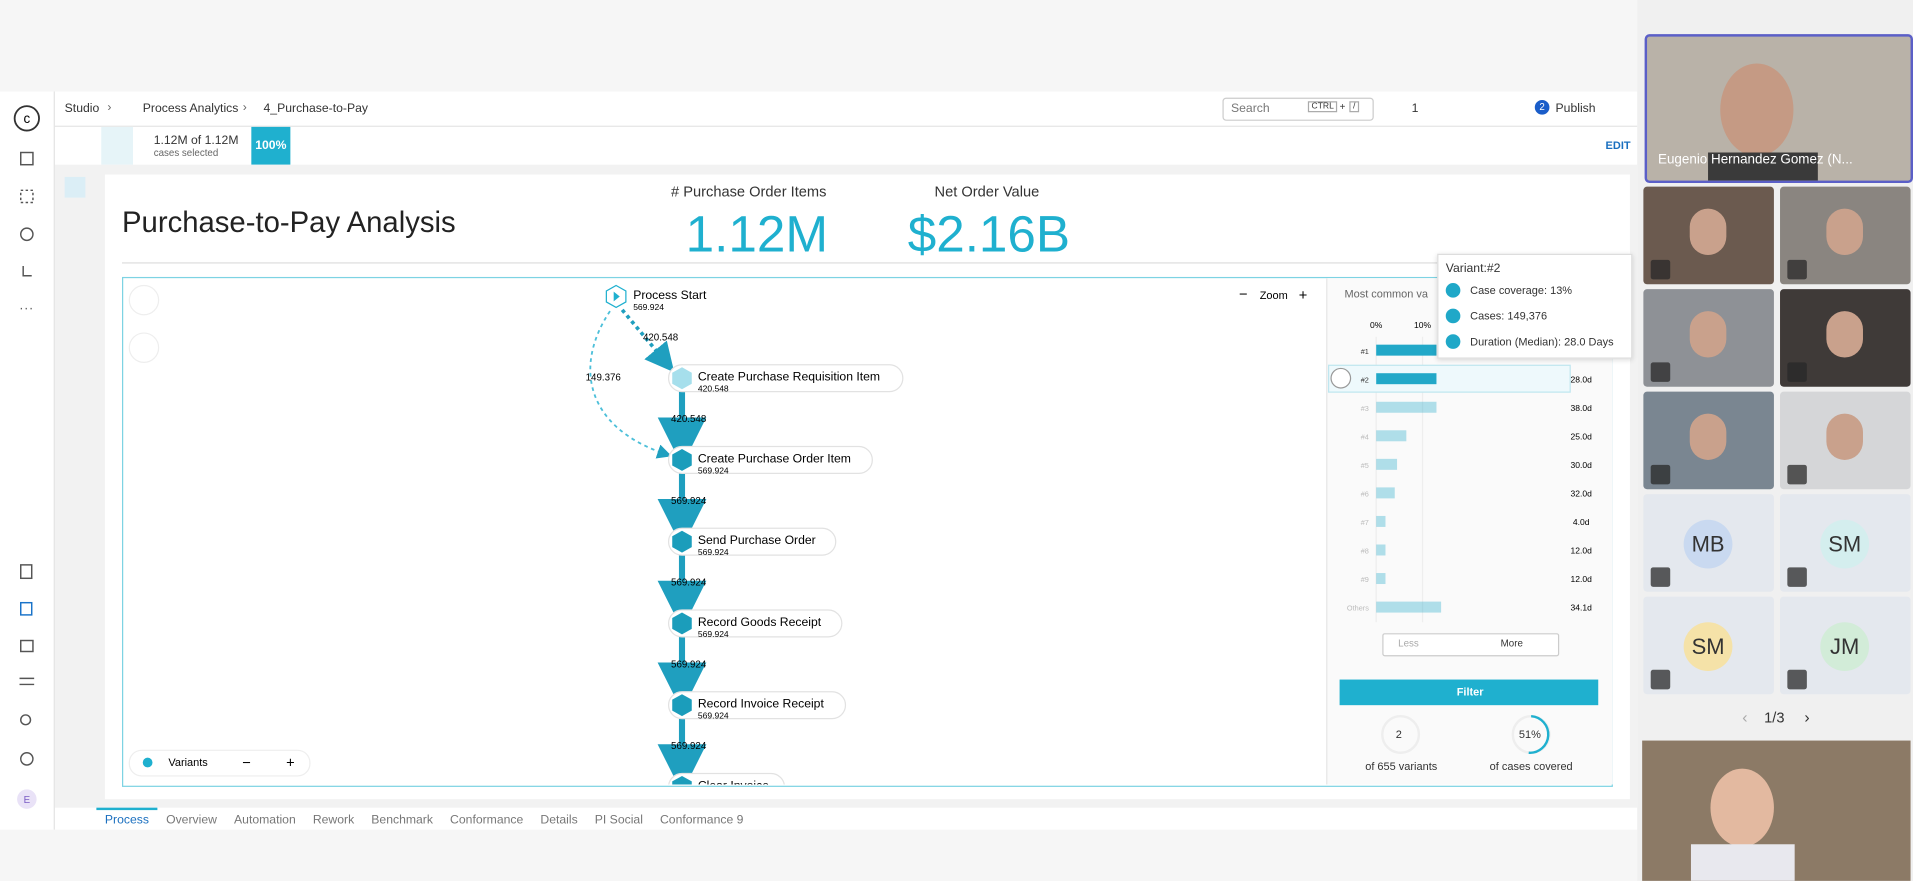  Describe the element at coordinates (1298, 109) in the screenshot. I see `search-box` at that location.